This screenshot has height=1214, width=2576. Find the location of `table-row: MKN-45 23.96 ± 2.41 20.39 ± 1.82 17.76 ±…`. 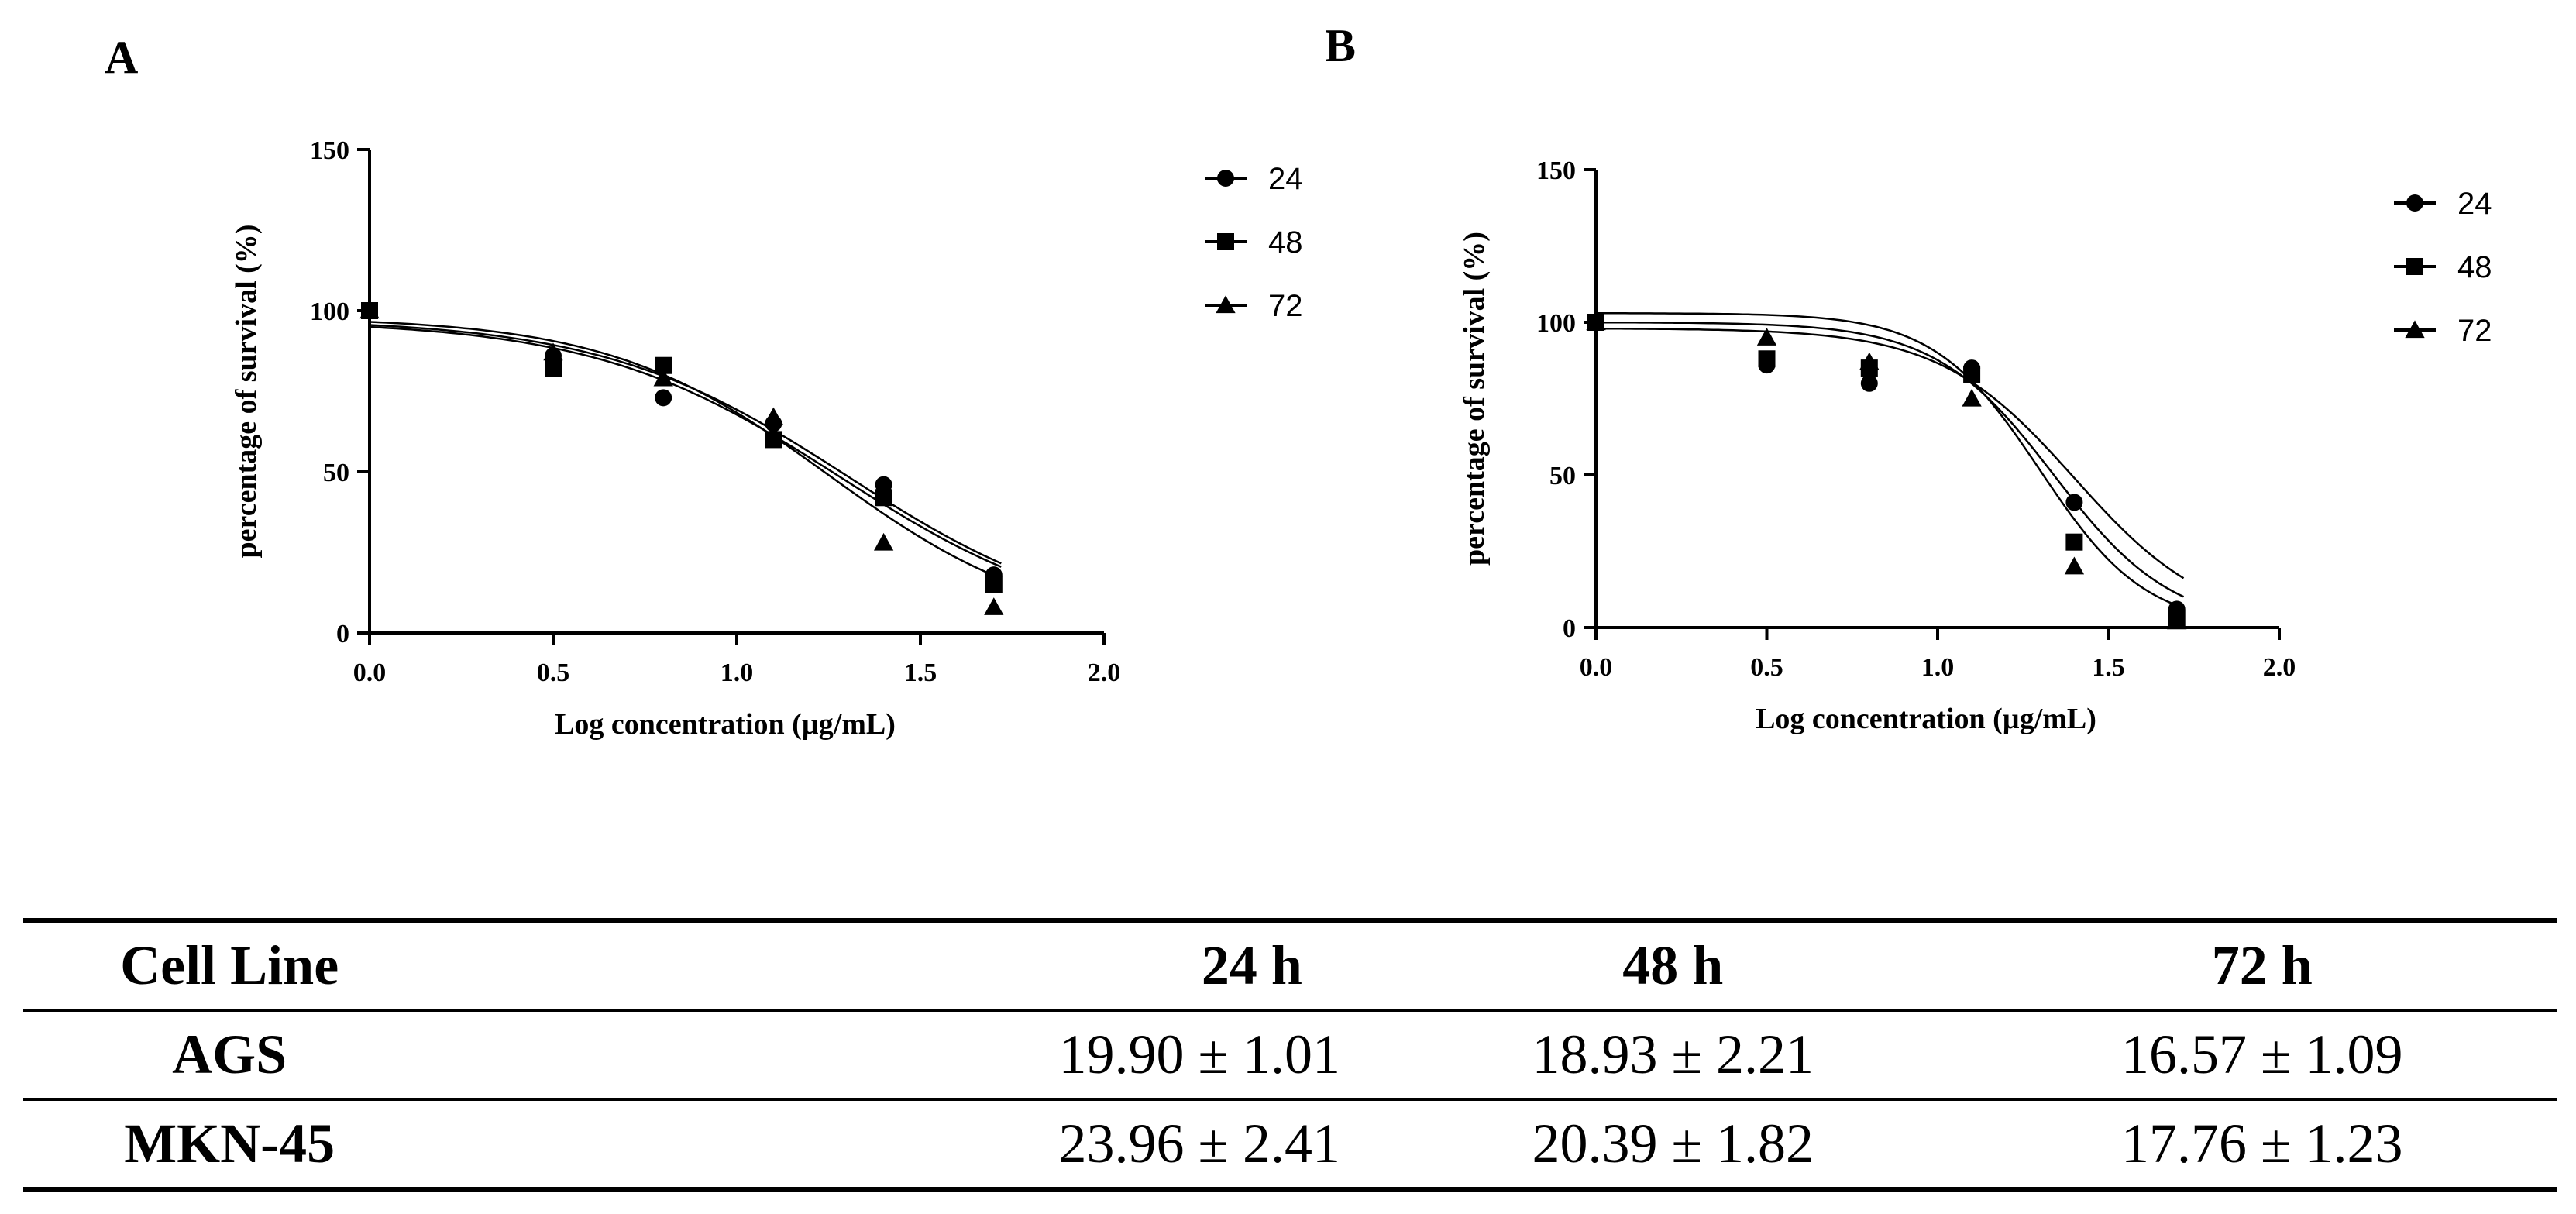

table-row: MKN-45 23.96 ± 2.41 20.39 ± 1.82 17.76 ±… is located at coordinates (1290, 1144).